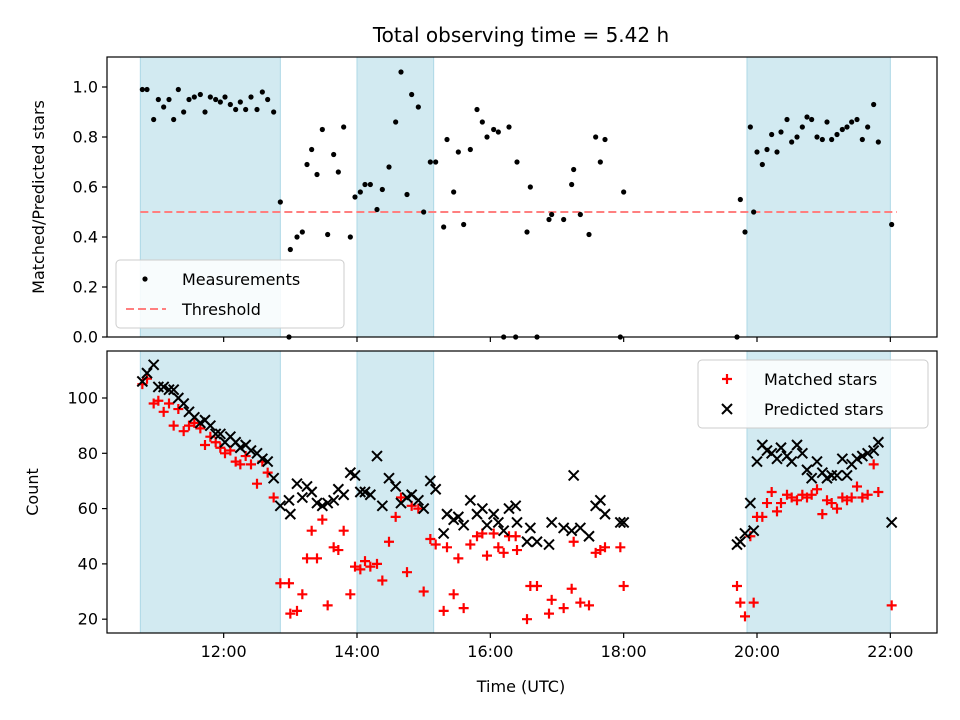  Describe the element at coordinates (88, 453) in the screenshot. I see `y-tick-label: 80` at that location.